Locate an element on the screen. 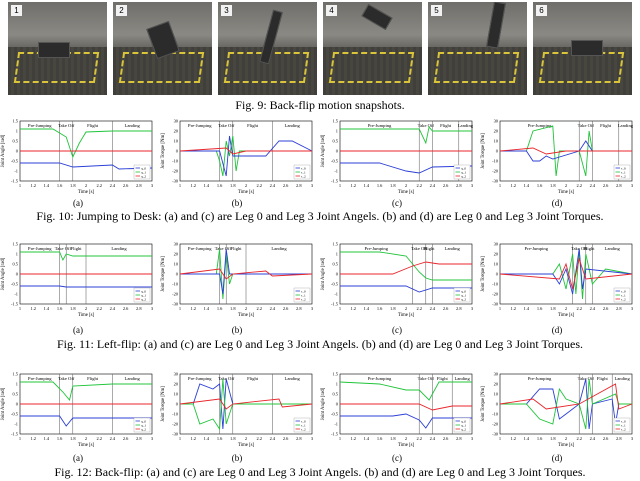 This screenshot has height=481, width=640. y-tick-label: -0.5 is located at coordinates (335, 414).